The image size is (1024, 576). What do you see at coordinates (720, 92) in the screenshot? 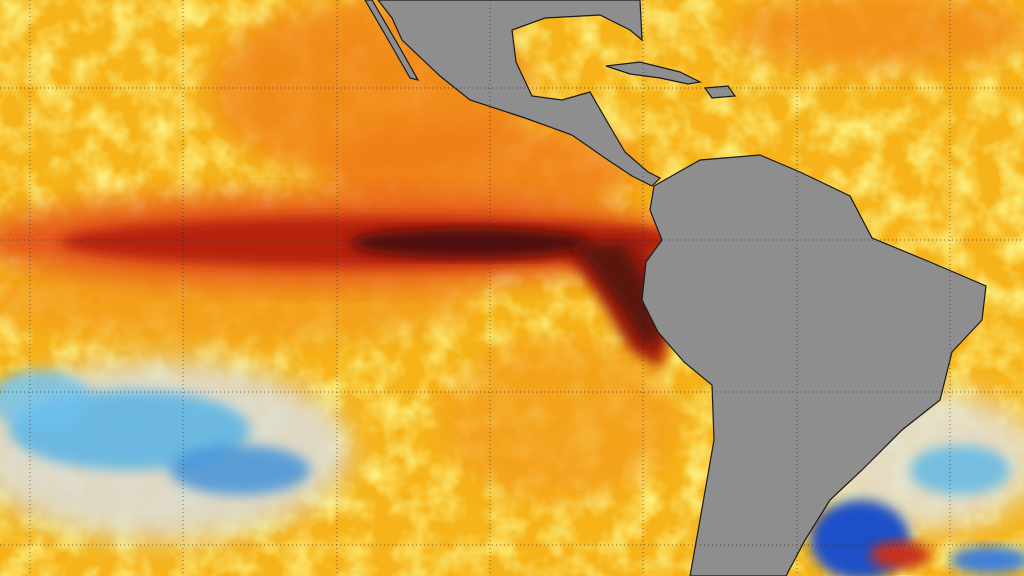
I see `hispaniola` at bounding box center [720, 92].